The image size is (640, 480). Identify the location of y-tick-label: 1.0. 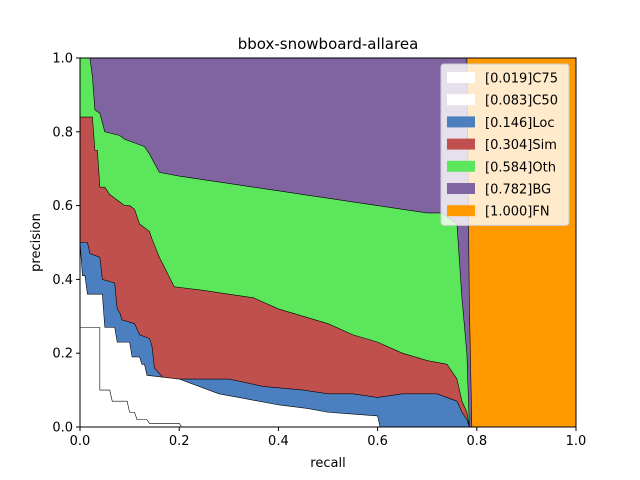
(62, 59).